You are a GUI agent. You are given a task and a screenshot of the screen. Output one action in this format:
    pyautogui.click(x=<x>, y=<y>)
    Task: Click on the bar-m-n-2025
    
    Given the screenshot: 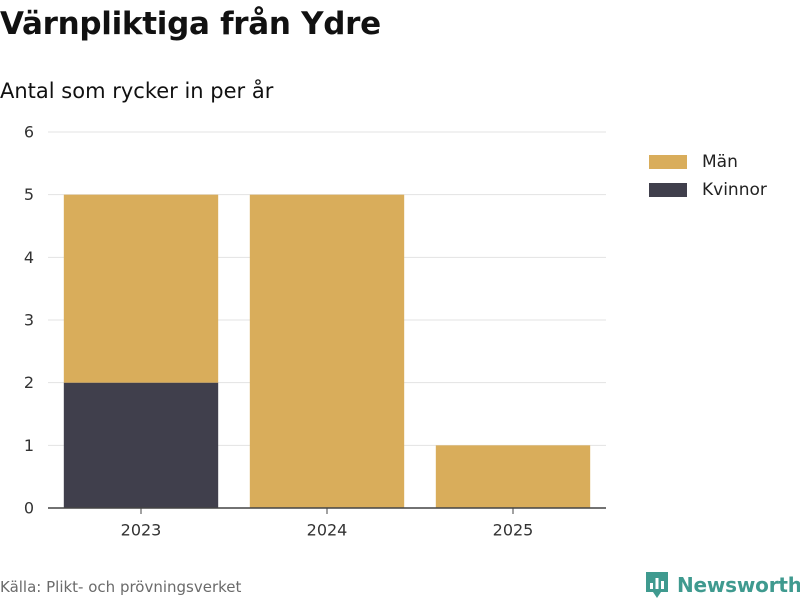 What is the action you would take?
    pyautogui.click(x=513, y=476)
    